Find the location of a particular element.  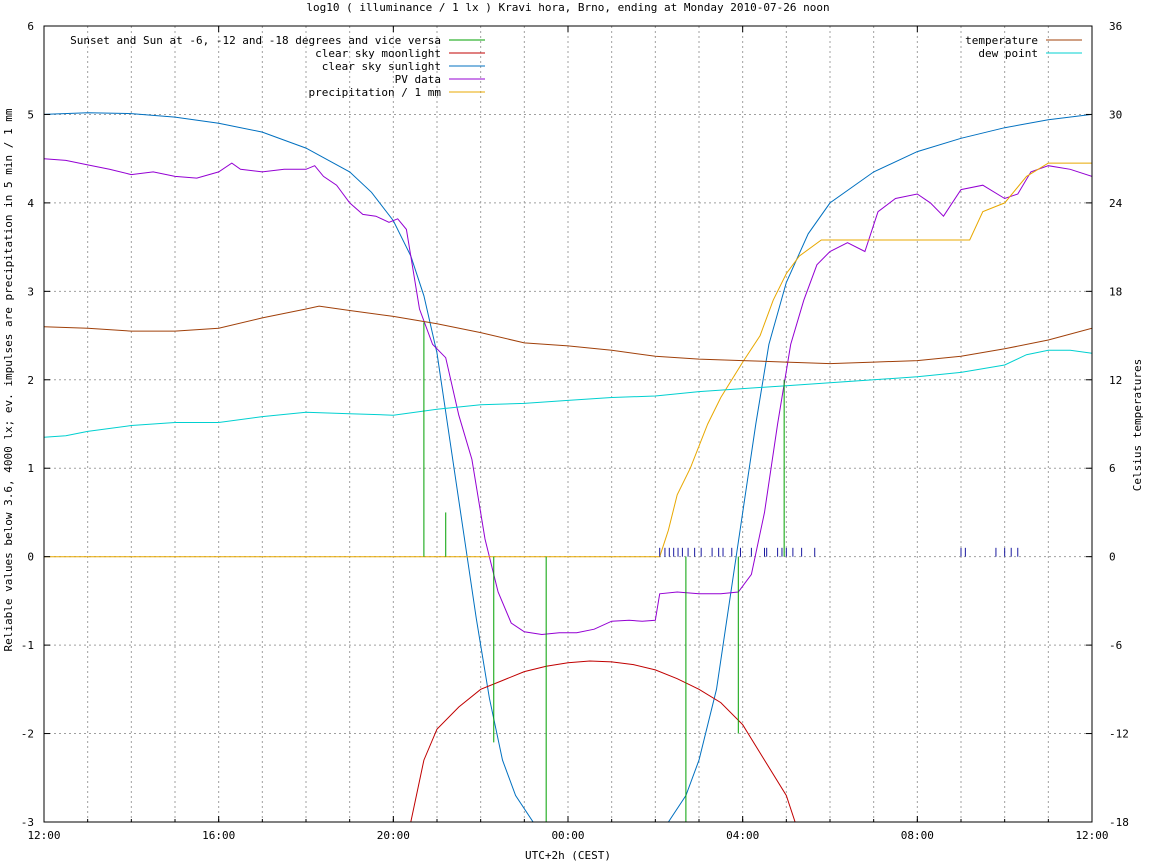

y2-tick-label: -18 is located at coordinates (1119, 822).